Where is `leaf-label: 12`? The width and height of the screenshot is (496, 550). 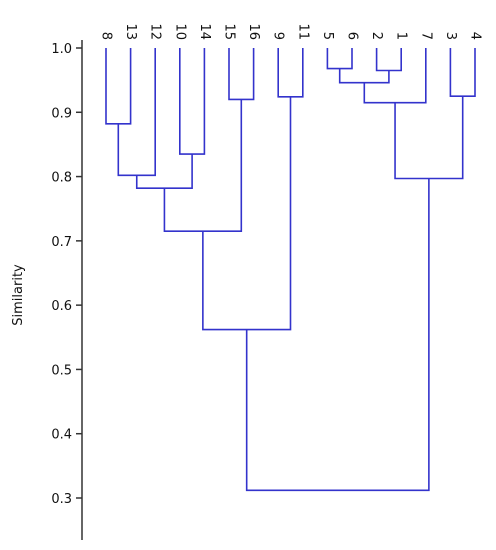 leaf-label: 12 is located at coordinates (155, 31).